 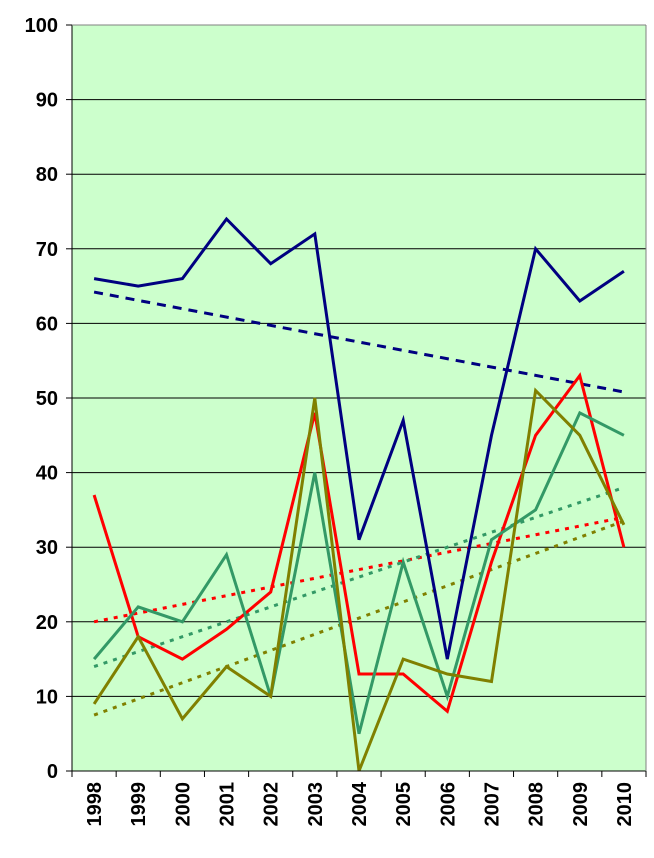 What do you see at coordinates (47, 697) in the screenshot?
I see `y-tick-label-10: 10` at bounding box center [47, 697].